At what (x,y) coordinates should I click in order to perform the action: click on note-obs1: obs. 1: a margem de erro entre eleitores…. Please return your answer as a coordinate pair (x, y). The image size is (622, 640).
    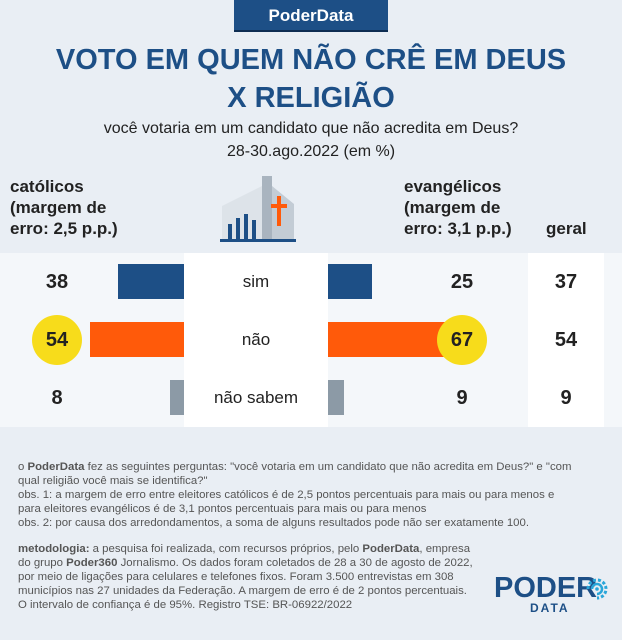
    Looking at the image, I should click on (286, 502).